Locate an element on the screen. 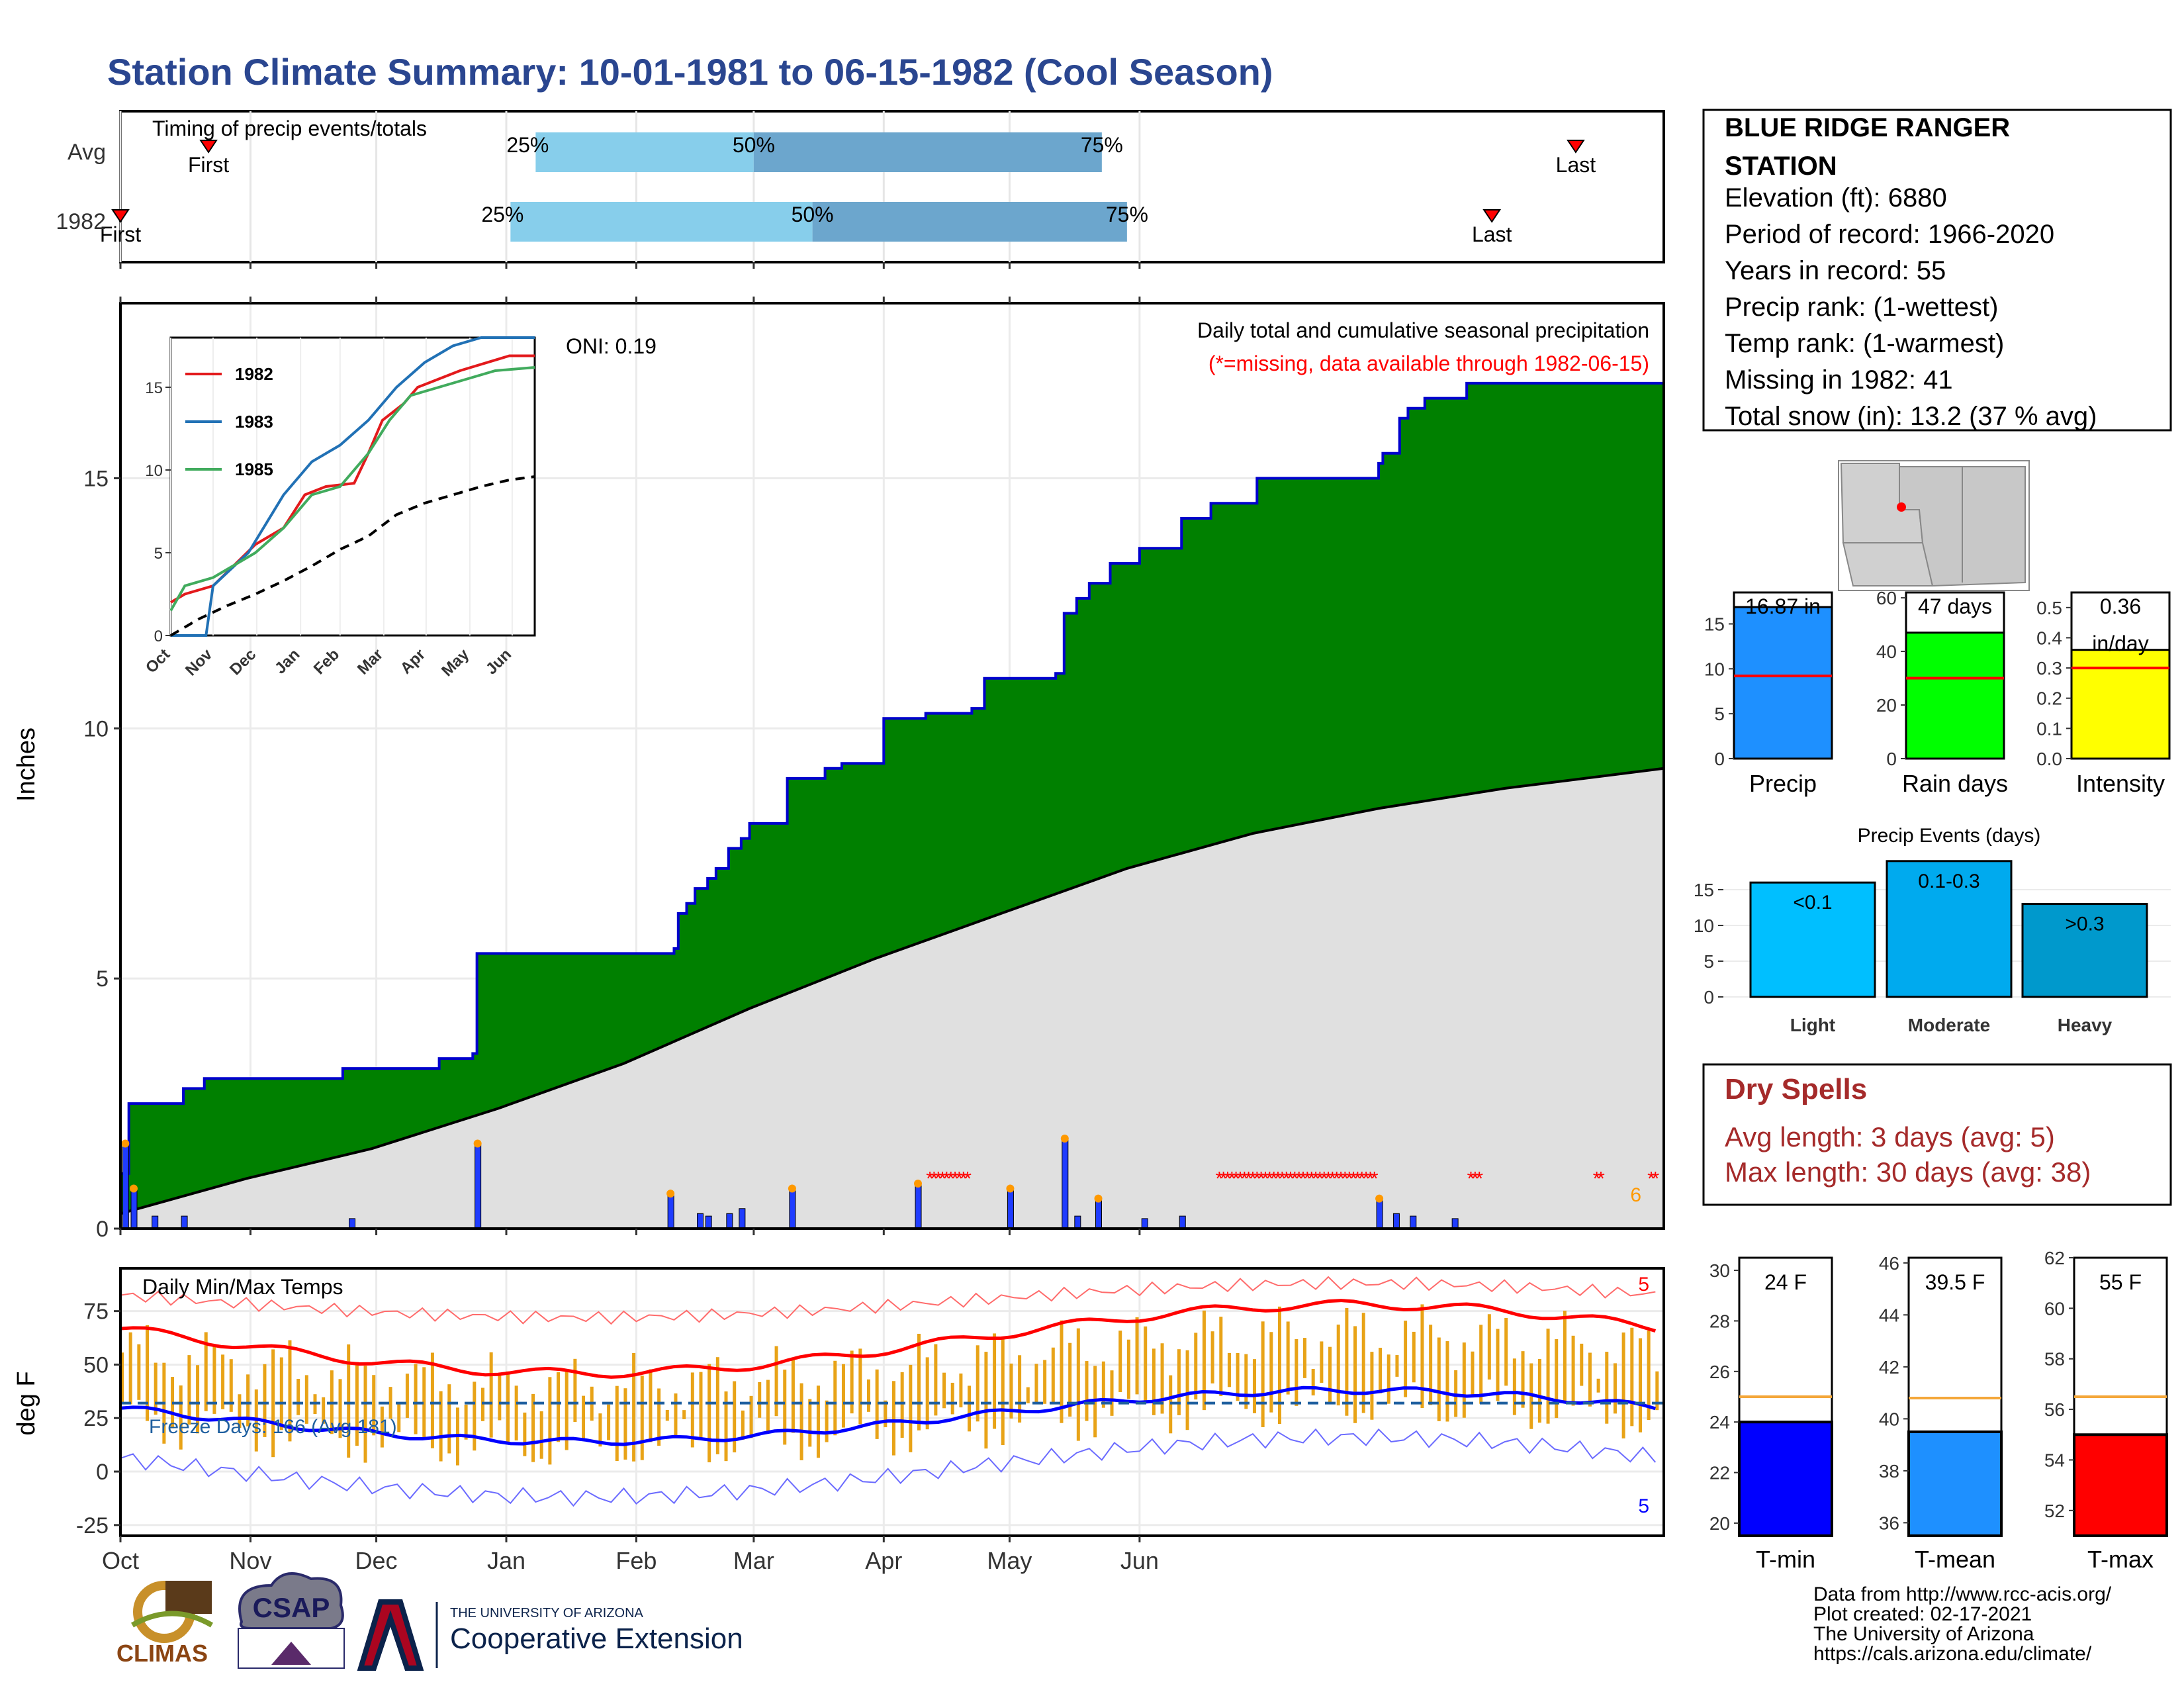  summary-bar-ytick-label: 60 is located at coordinates (1886, 598).